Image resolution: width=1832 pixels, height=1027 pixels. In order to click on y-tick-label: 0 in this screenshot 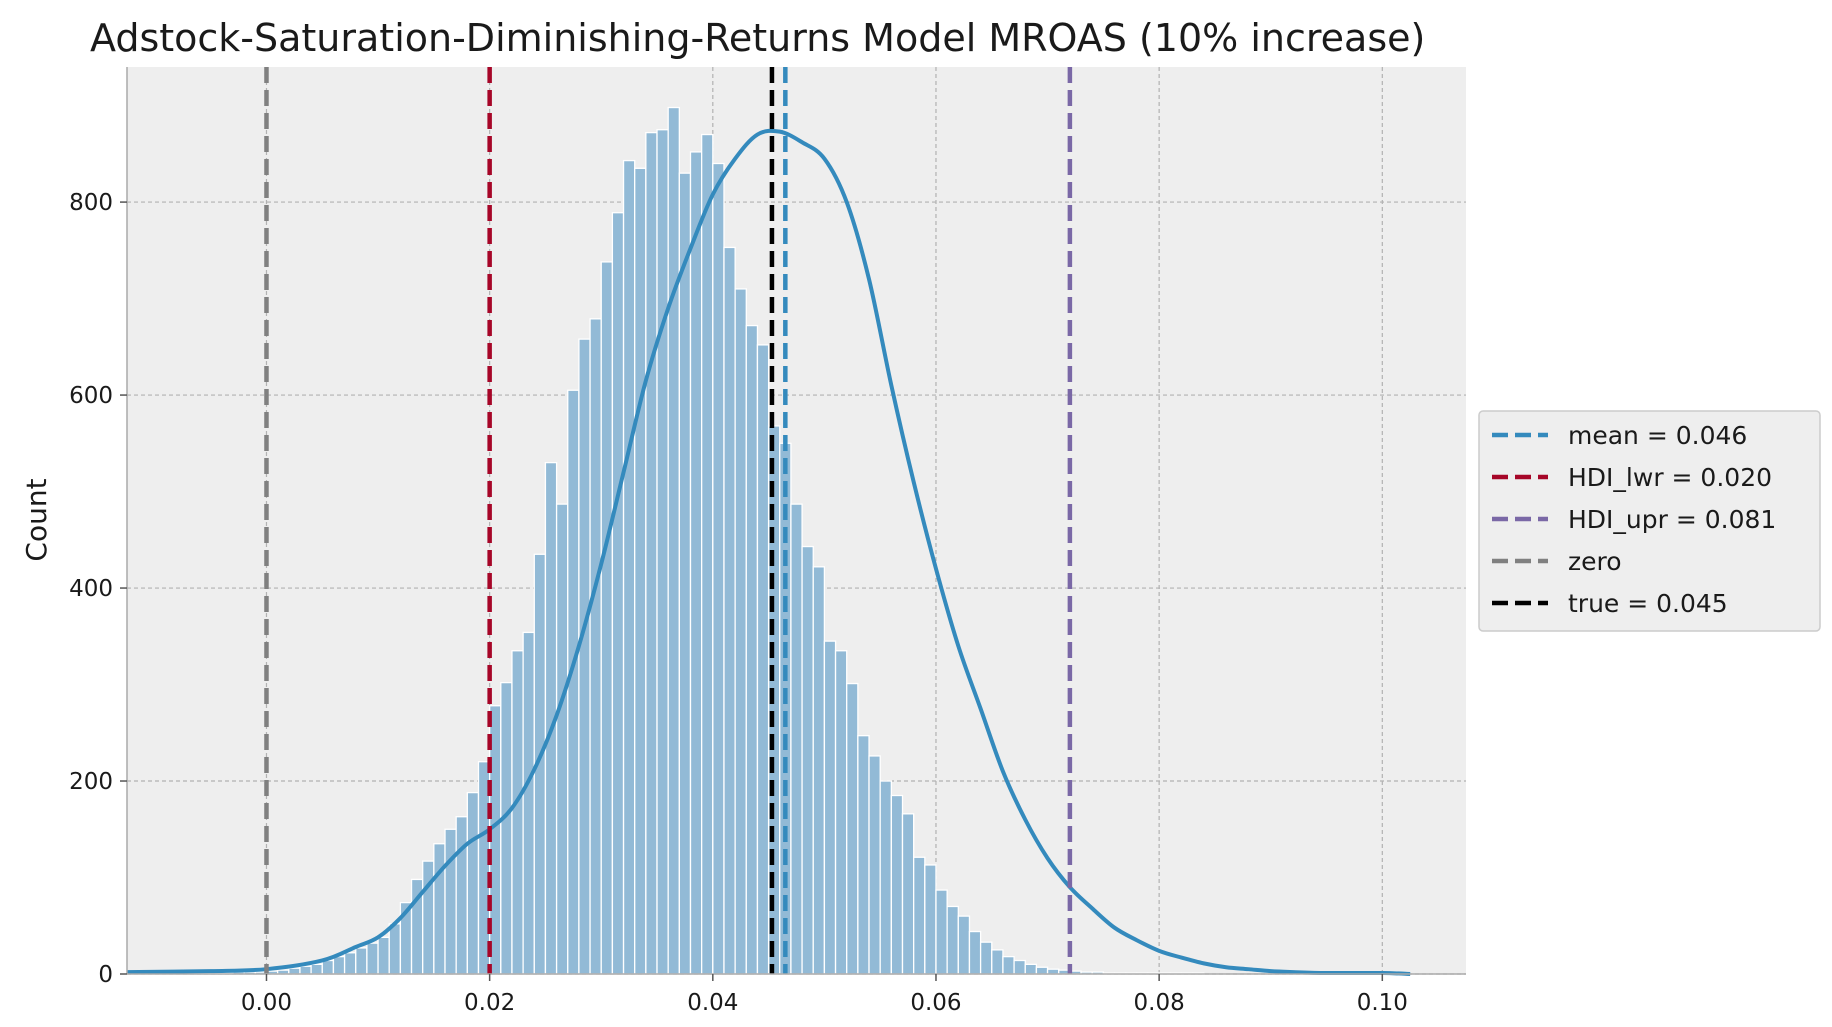, I will do `click(105, 975)`.